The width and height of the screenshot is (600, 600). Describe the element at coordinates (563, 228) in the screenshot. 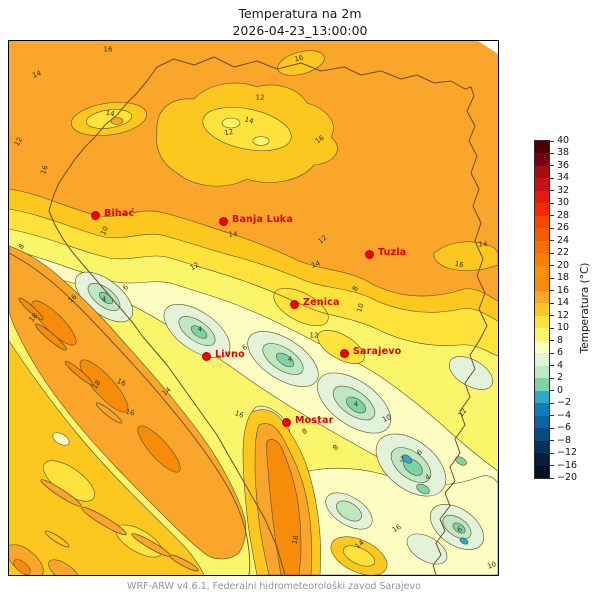

I see `colorbar-tick-label: 26` at that location.